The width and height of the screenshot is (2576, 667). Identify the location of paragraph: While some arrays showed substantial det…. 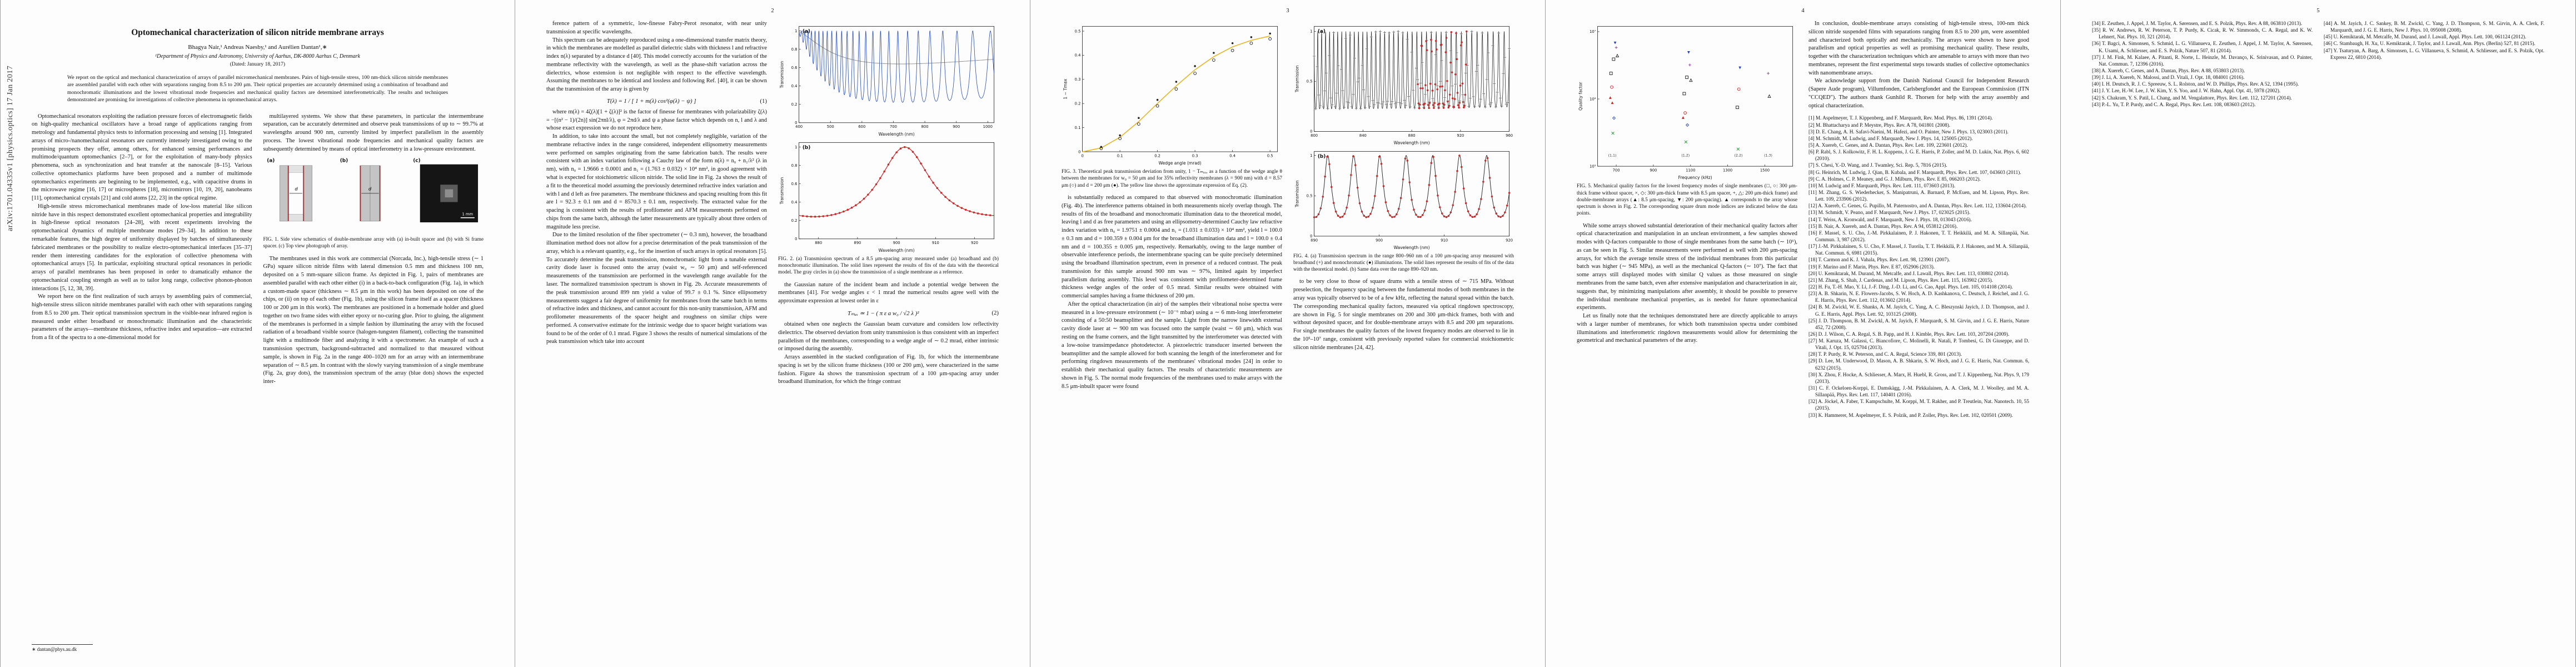
(1687, 266).